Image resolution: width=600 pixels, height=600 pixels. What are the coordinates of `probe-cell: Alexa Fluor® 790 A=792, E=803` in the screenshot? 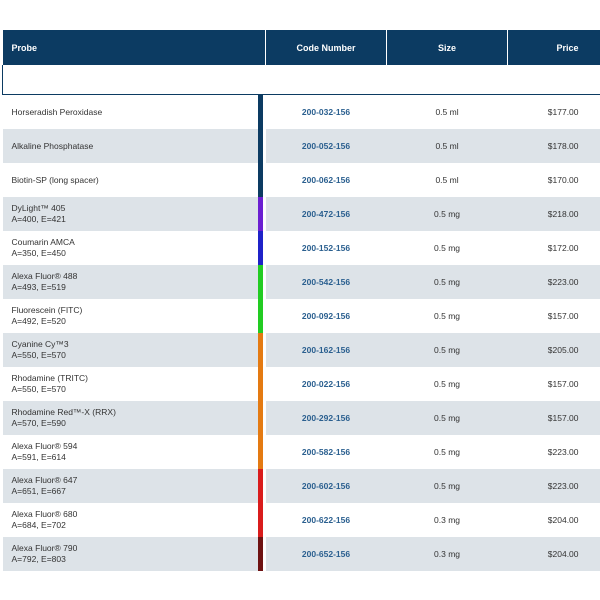 It's located at (130, 554).